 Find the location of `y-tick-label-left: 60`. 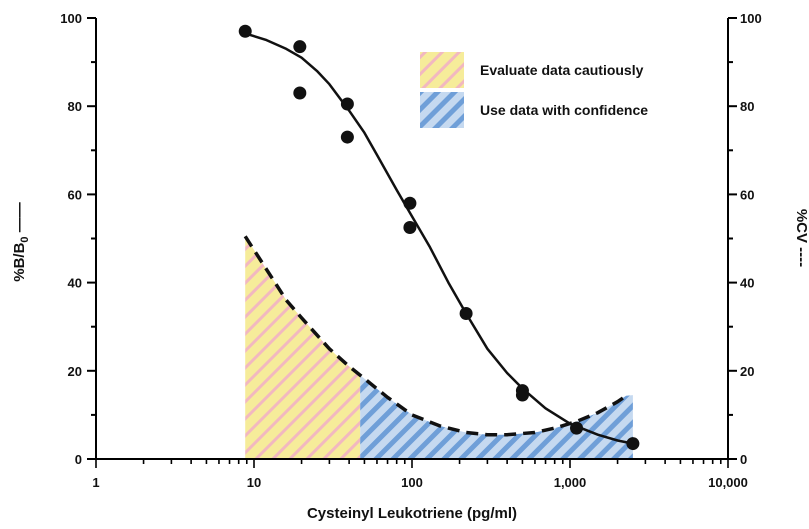

y-tick-label-left: 60 is located at coordinates (75, 194).